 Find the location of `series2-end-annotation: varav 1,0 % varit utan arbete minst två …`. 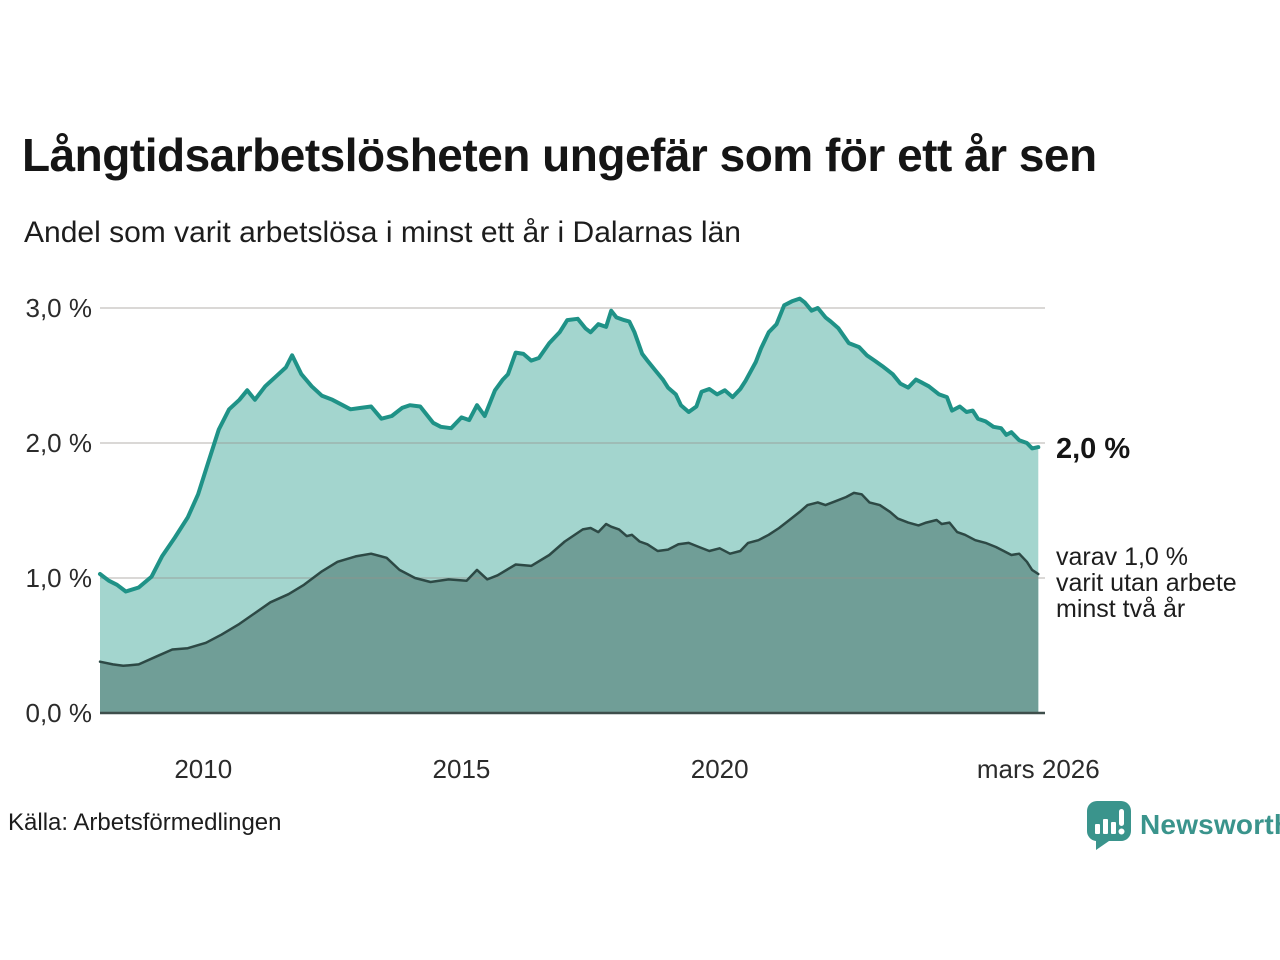

series2-end-annotation: varav 1,0 % varit utan arbete minst två … is located at coordinates (1146, 583).